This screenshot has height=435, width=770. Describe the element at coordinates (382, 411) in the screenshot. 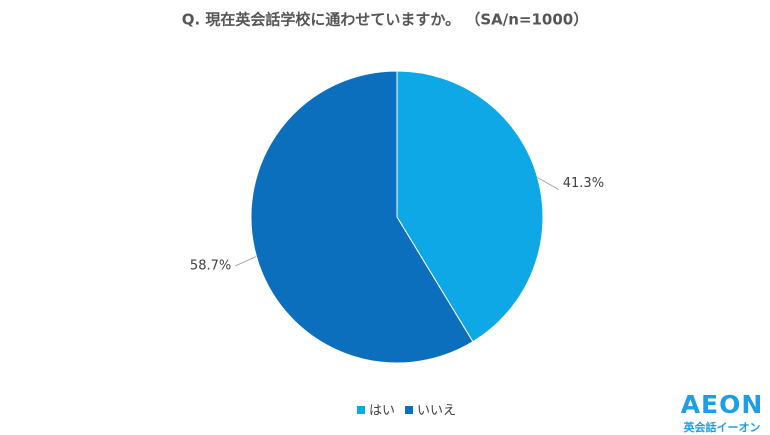

I see `legend-label: はい` at that location.